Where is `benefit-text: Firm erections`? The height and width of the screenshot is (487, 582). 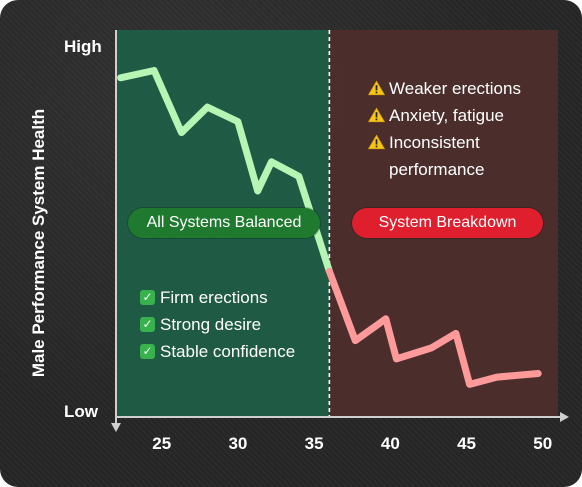 benefit-text: Firm erections is located at coordinates (214, 297).